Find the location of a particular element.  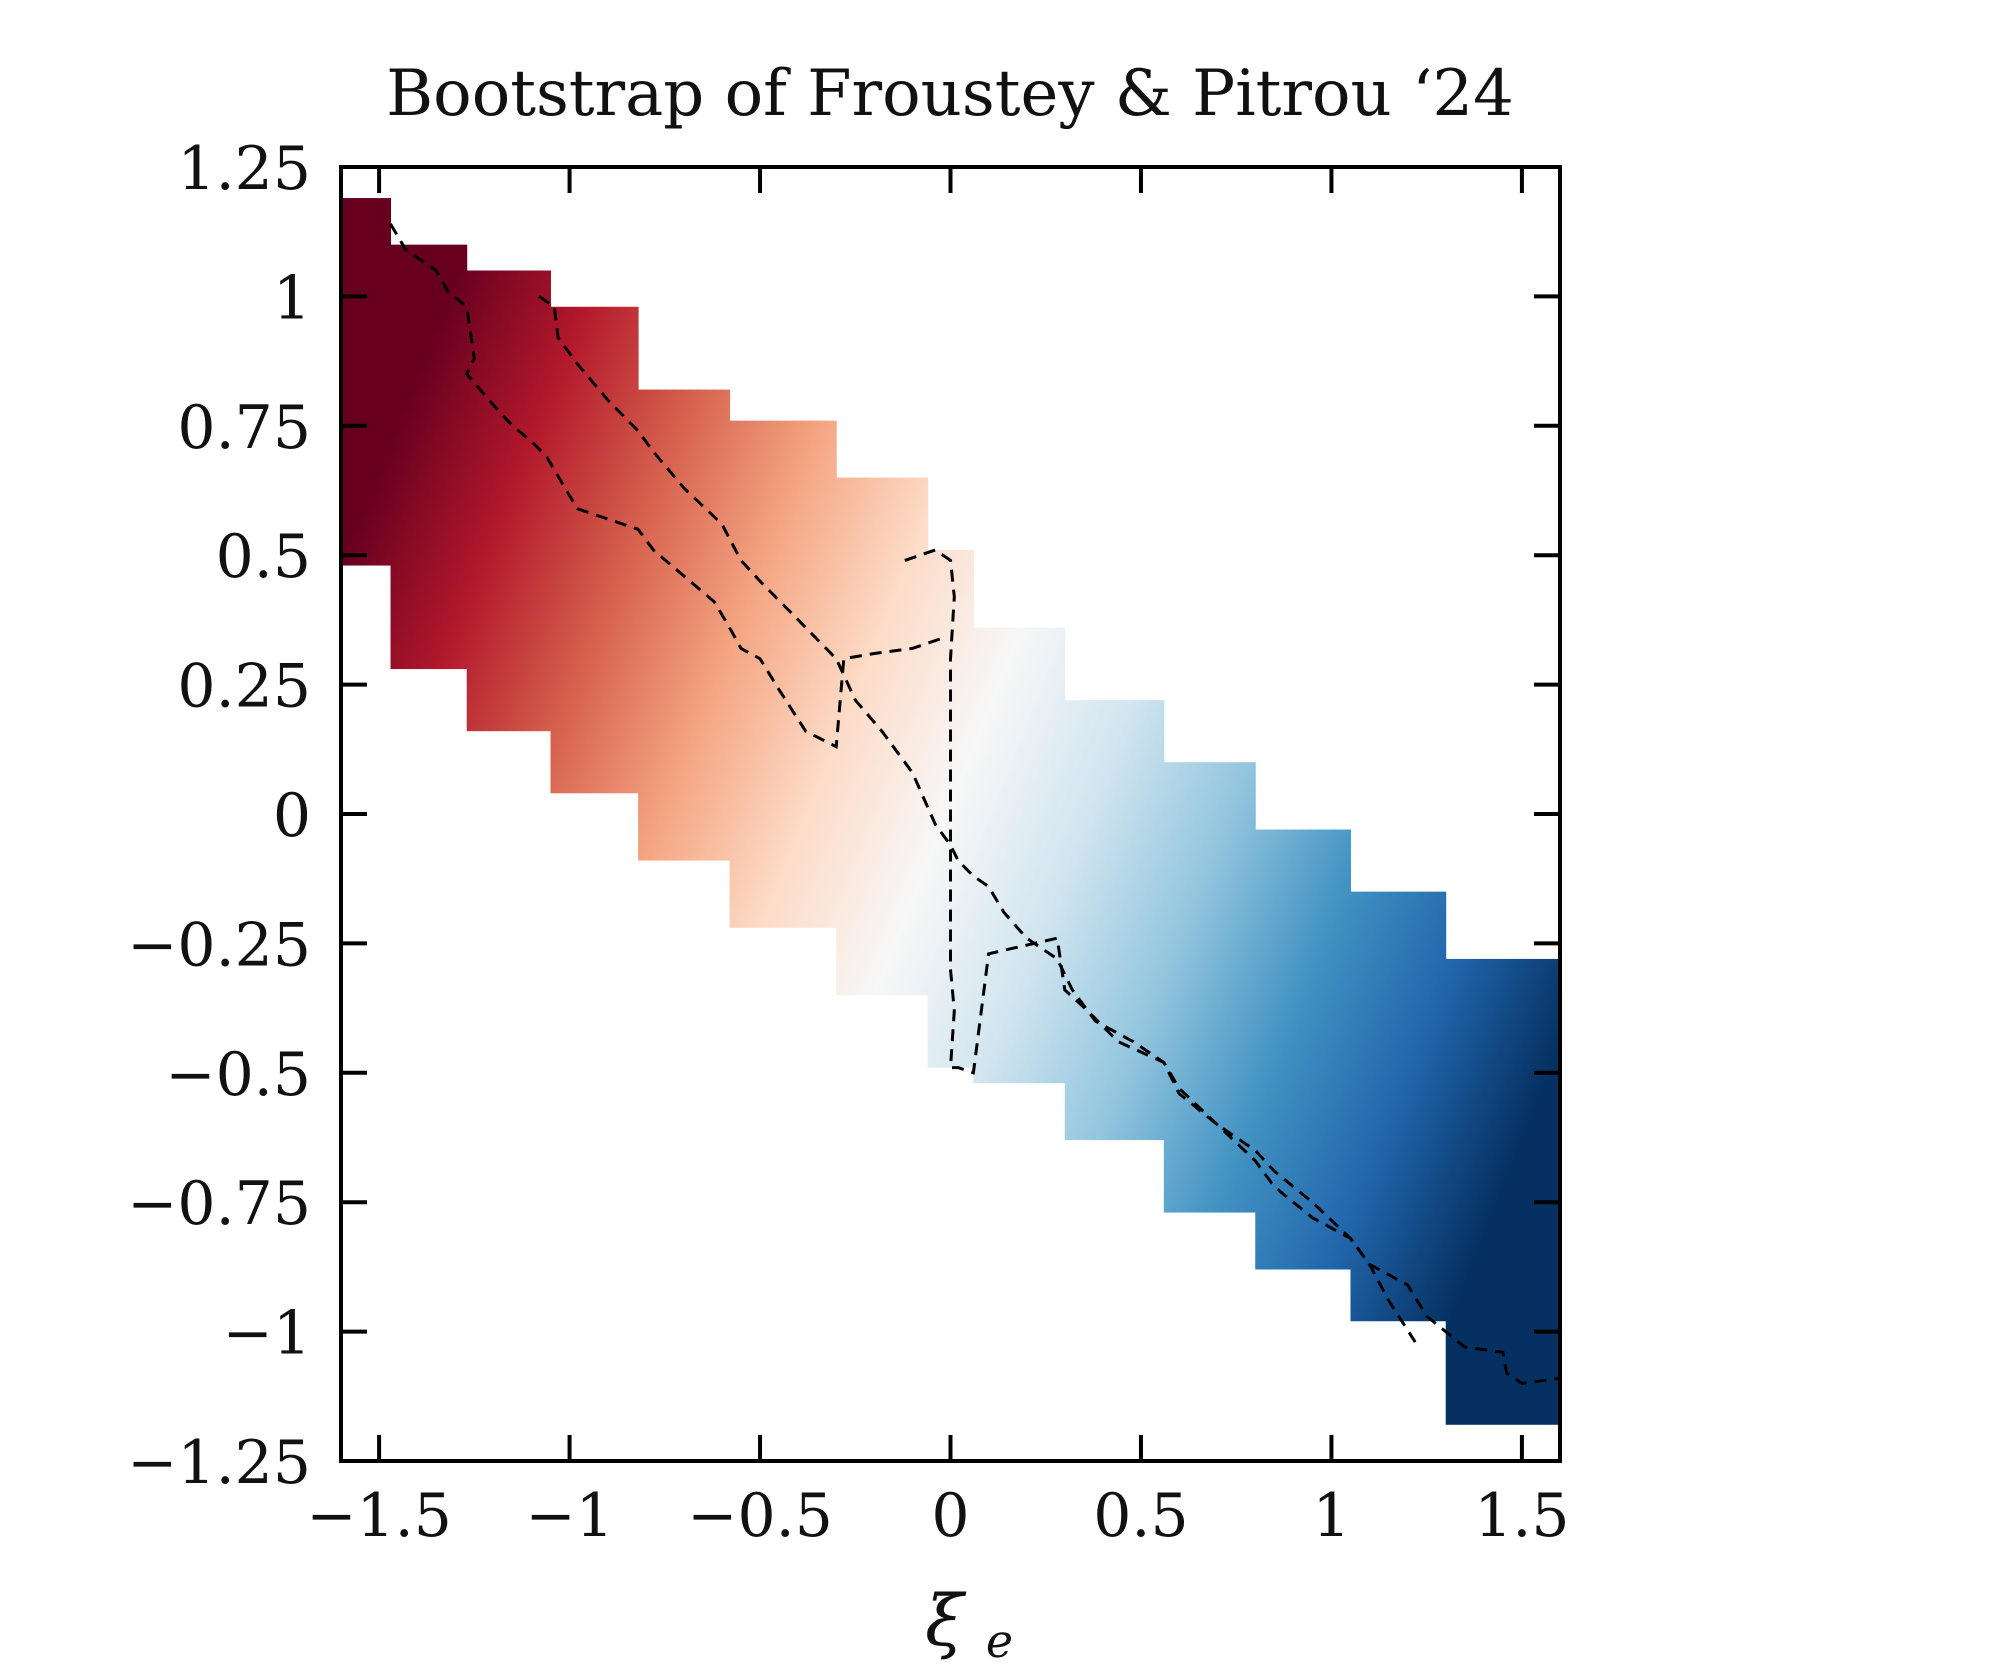

x-axis-label-subscript: e is located at coordinates (999, 1639).